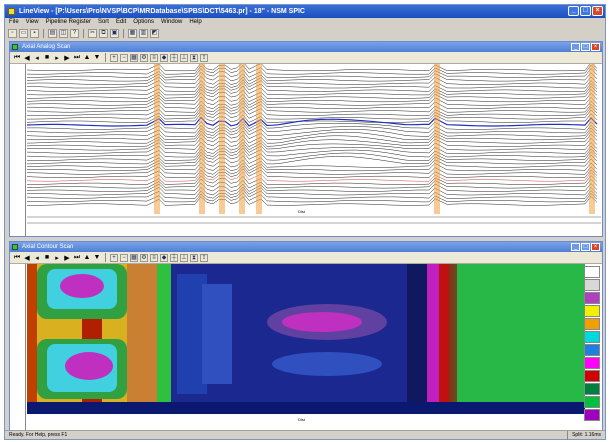  Describe the element at coordinates (584, 435) in the screenshot. I see `split-indicator: Split: 1.16ms` at that location.